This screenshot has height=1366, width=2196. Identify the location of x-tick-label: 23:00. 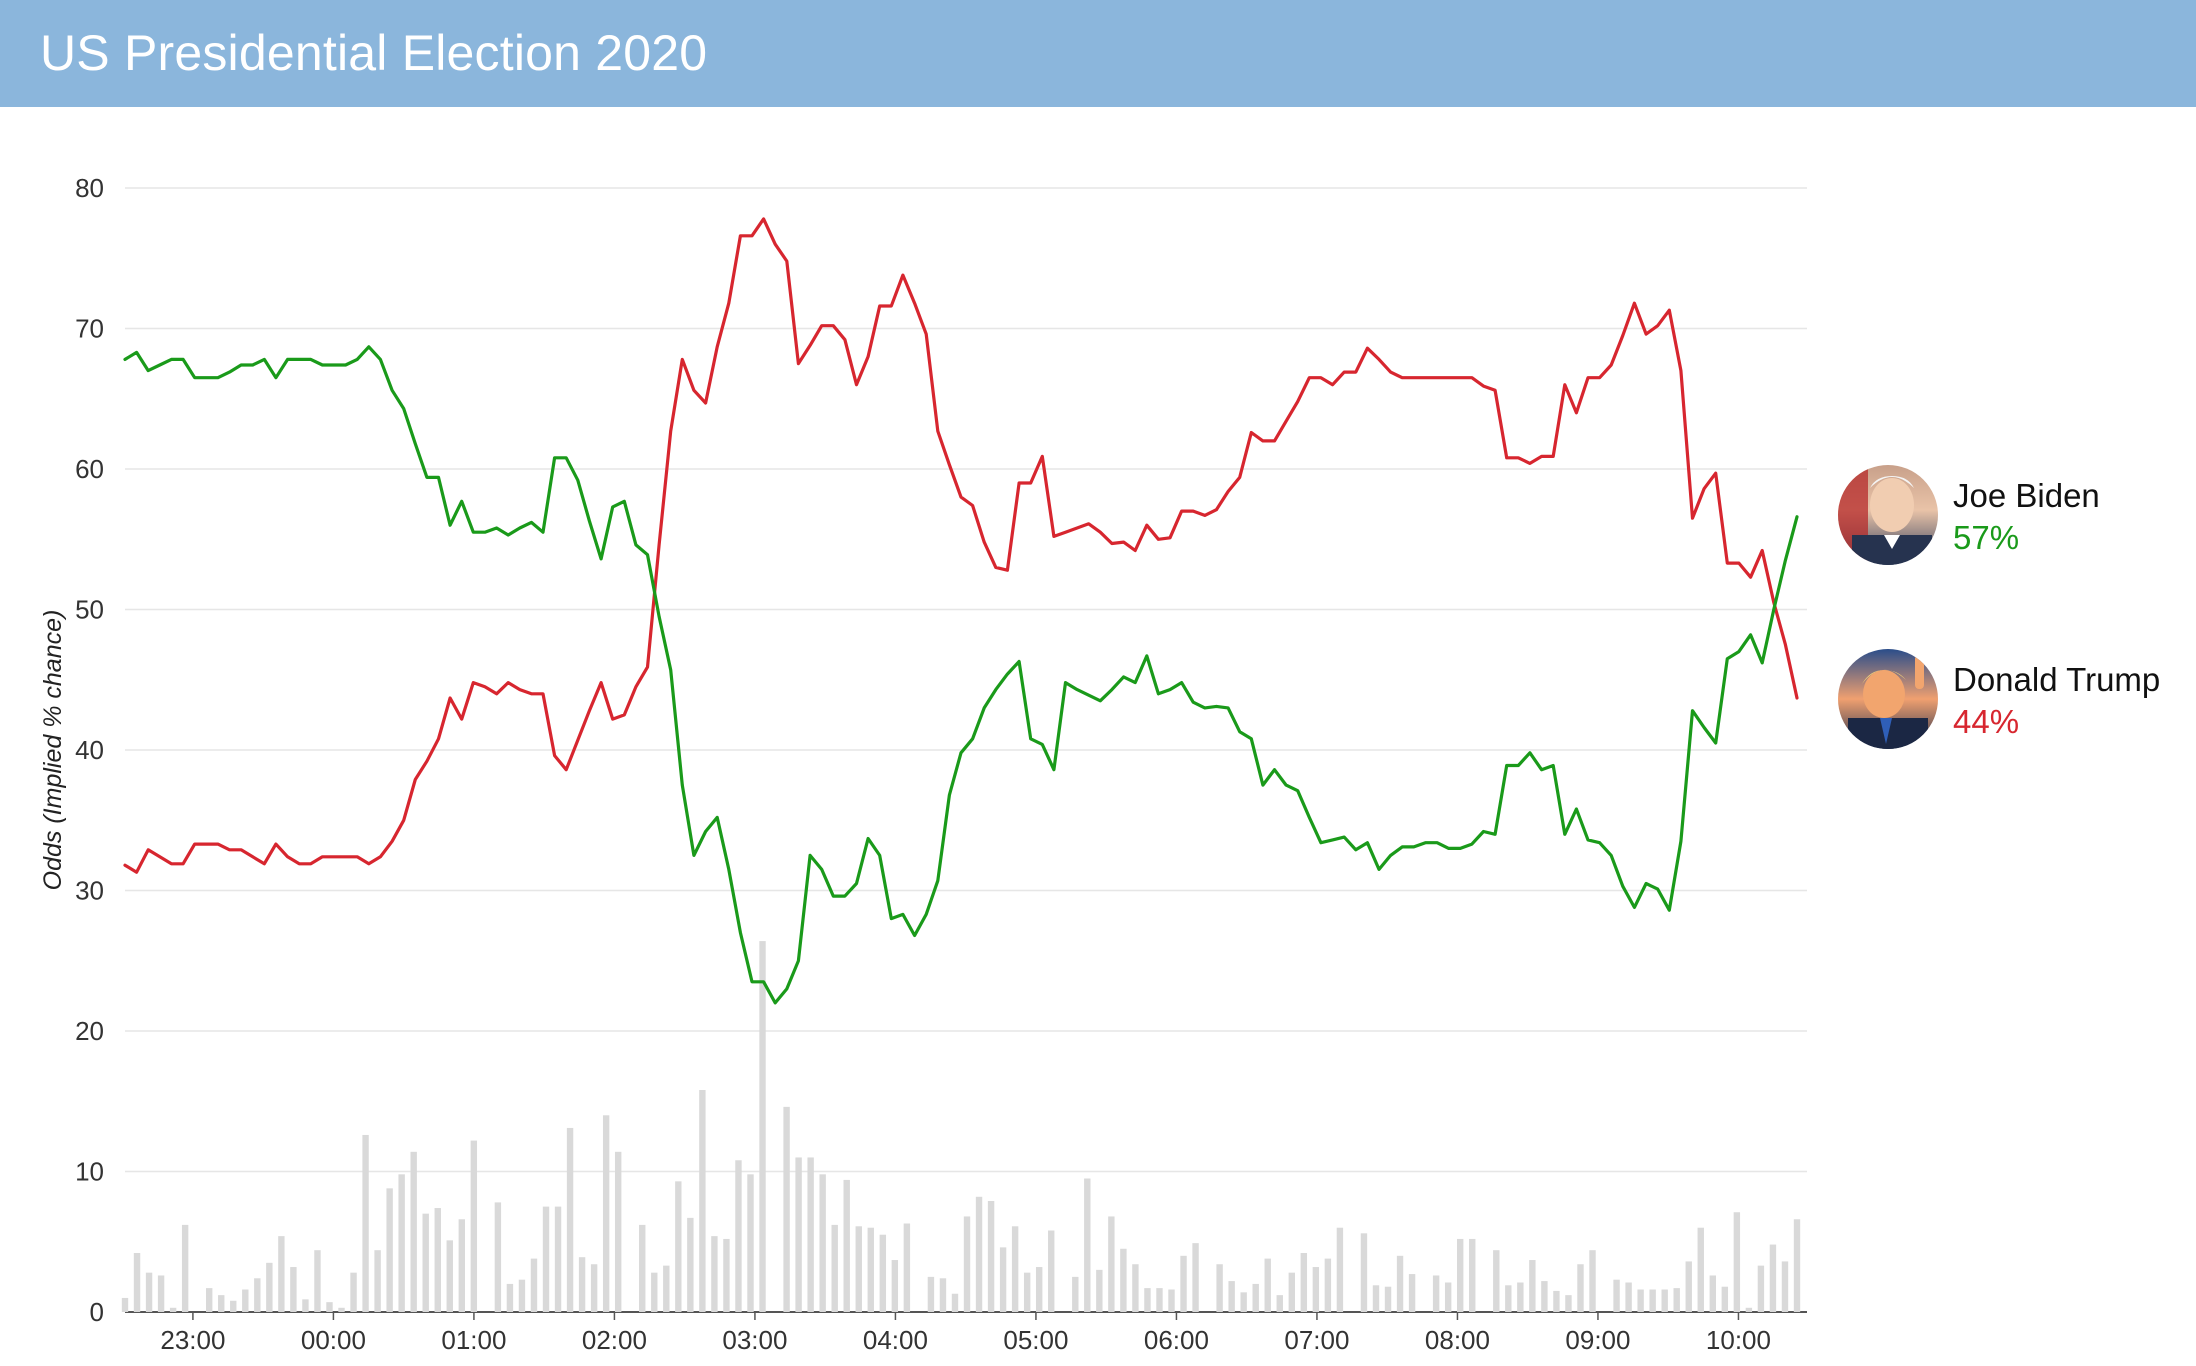
(192, 1340).